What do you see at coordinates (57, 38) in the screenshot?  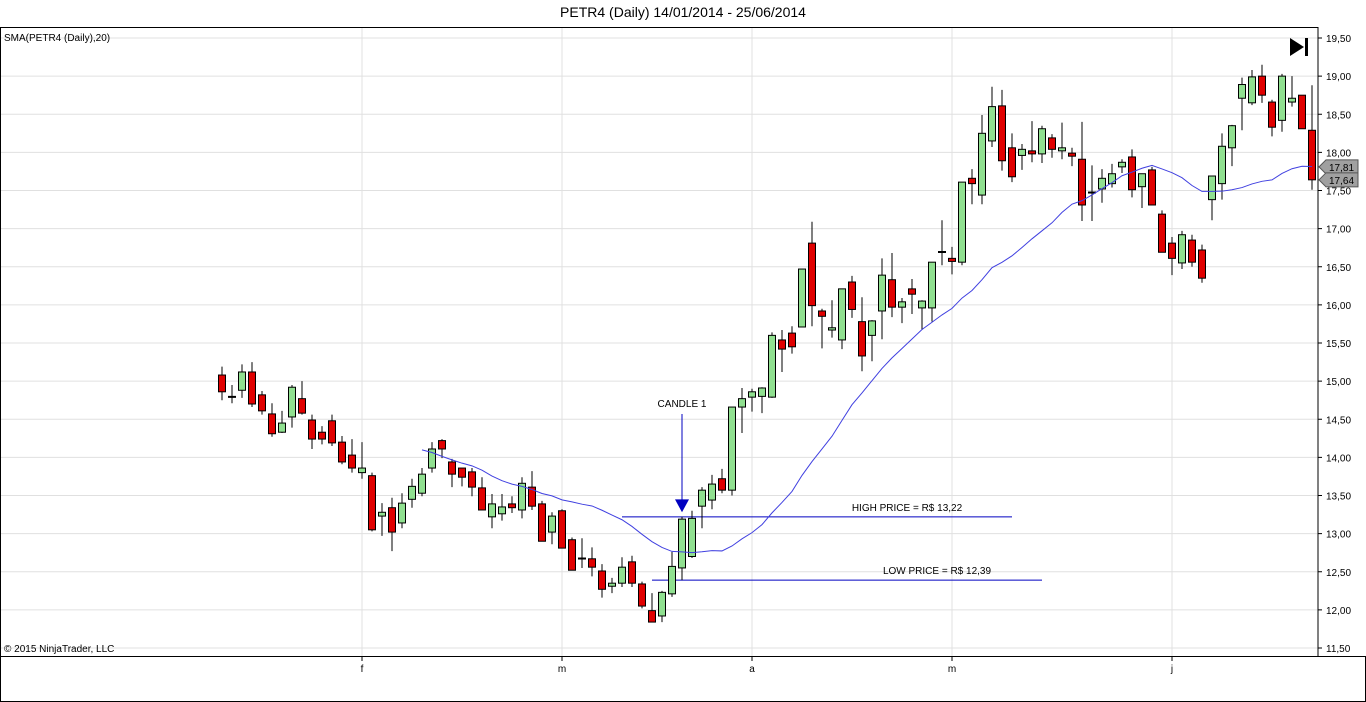 I see `indicator-label: SMA(PETR4 (Daily),20)` at bounding box center [57, 38].